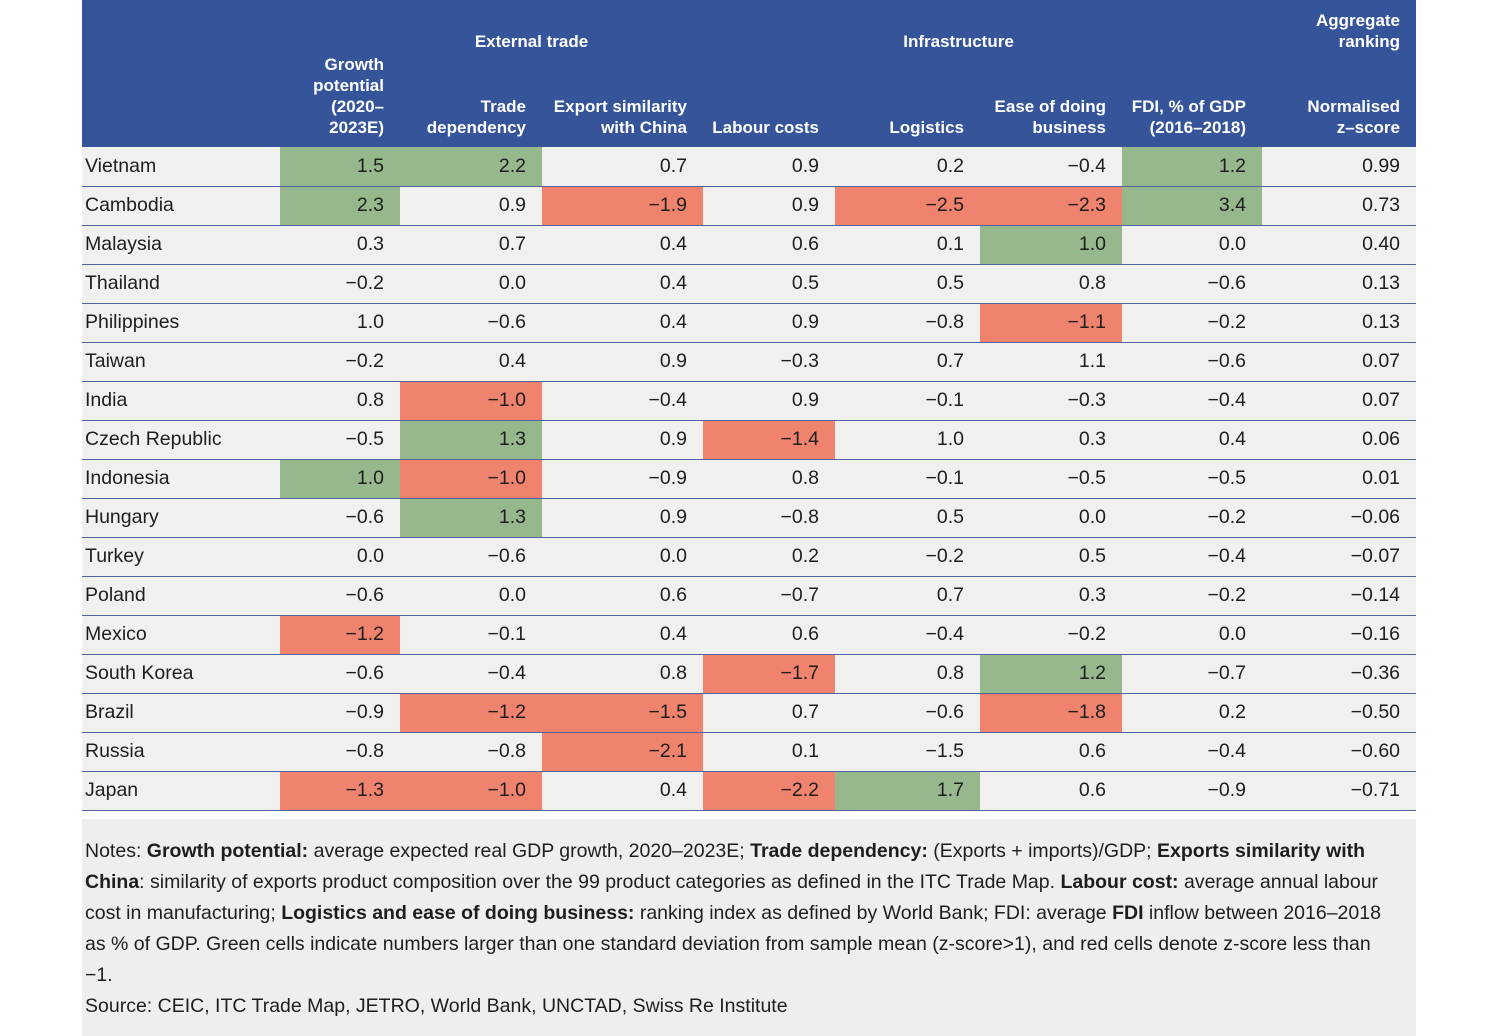 This screenshot has width=1500, height=1036. What do you see at coordinates (1375, 595) in the screenshot?
I see `value-cell: −0.14` at bounding box center [1375, 595].